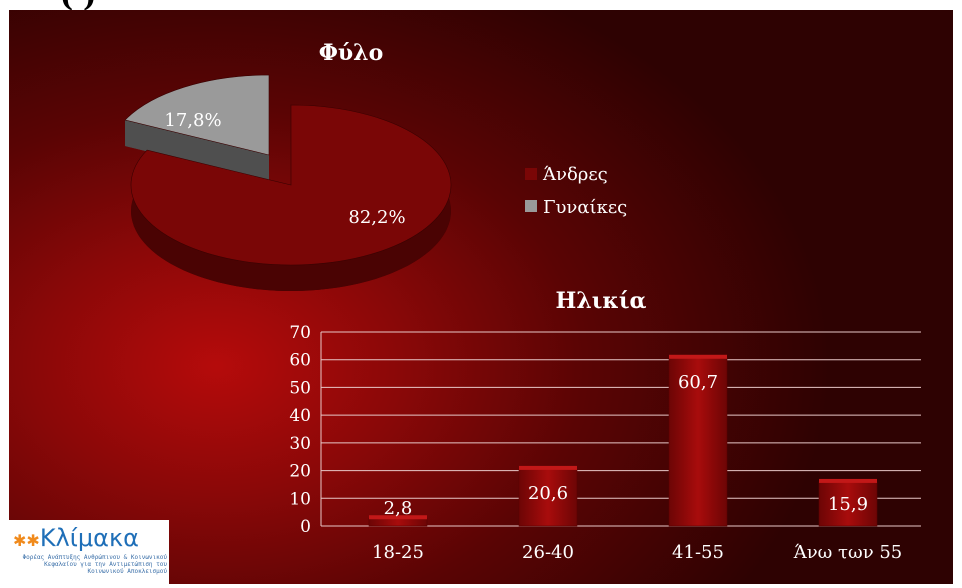 The height and width of the screenshot is (588, 962). What do you see at coordinates (398, 508) in the screenshot?
I see `bar-value-label: 2,8` at bounding box center [398, 508].